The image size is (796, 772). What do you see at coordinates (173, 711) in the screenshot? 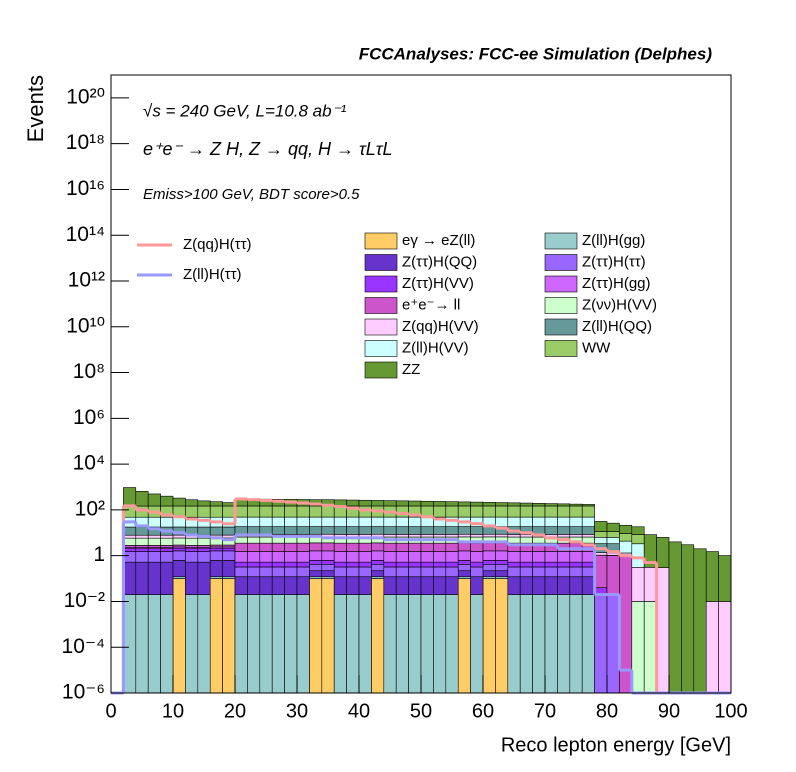
I see `x-tick-label: 10` at bounding box center [173, 711].